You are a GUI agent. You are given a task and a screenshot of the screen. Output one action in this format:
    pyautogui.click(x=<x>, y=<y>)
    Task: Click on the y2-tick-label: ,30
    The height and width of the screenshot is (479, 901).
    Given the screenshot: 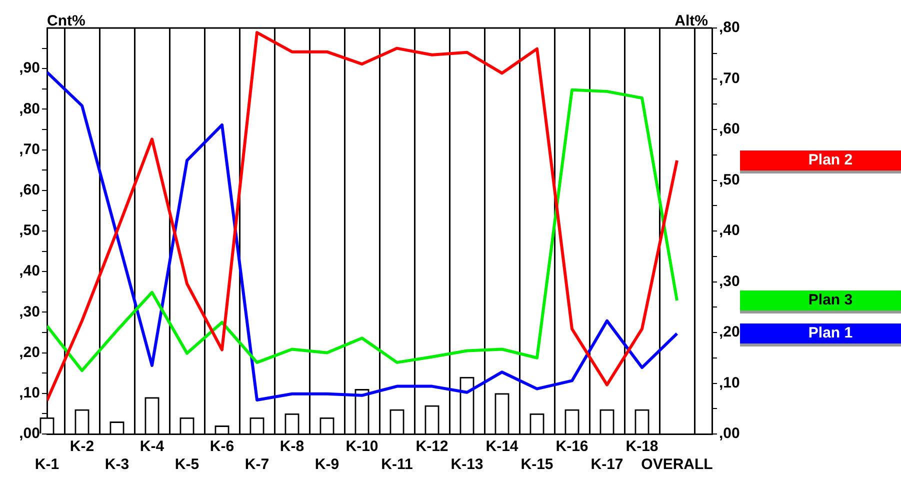 What is the action you would take?
    pyautogui.click(x=729, y=281)
    